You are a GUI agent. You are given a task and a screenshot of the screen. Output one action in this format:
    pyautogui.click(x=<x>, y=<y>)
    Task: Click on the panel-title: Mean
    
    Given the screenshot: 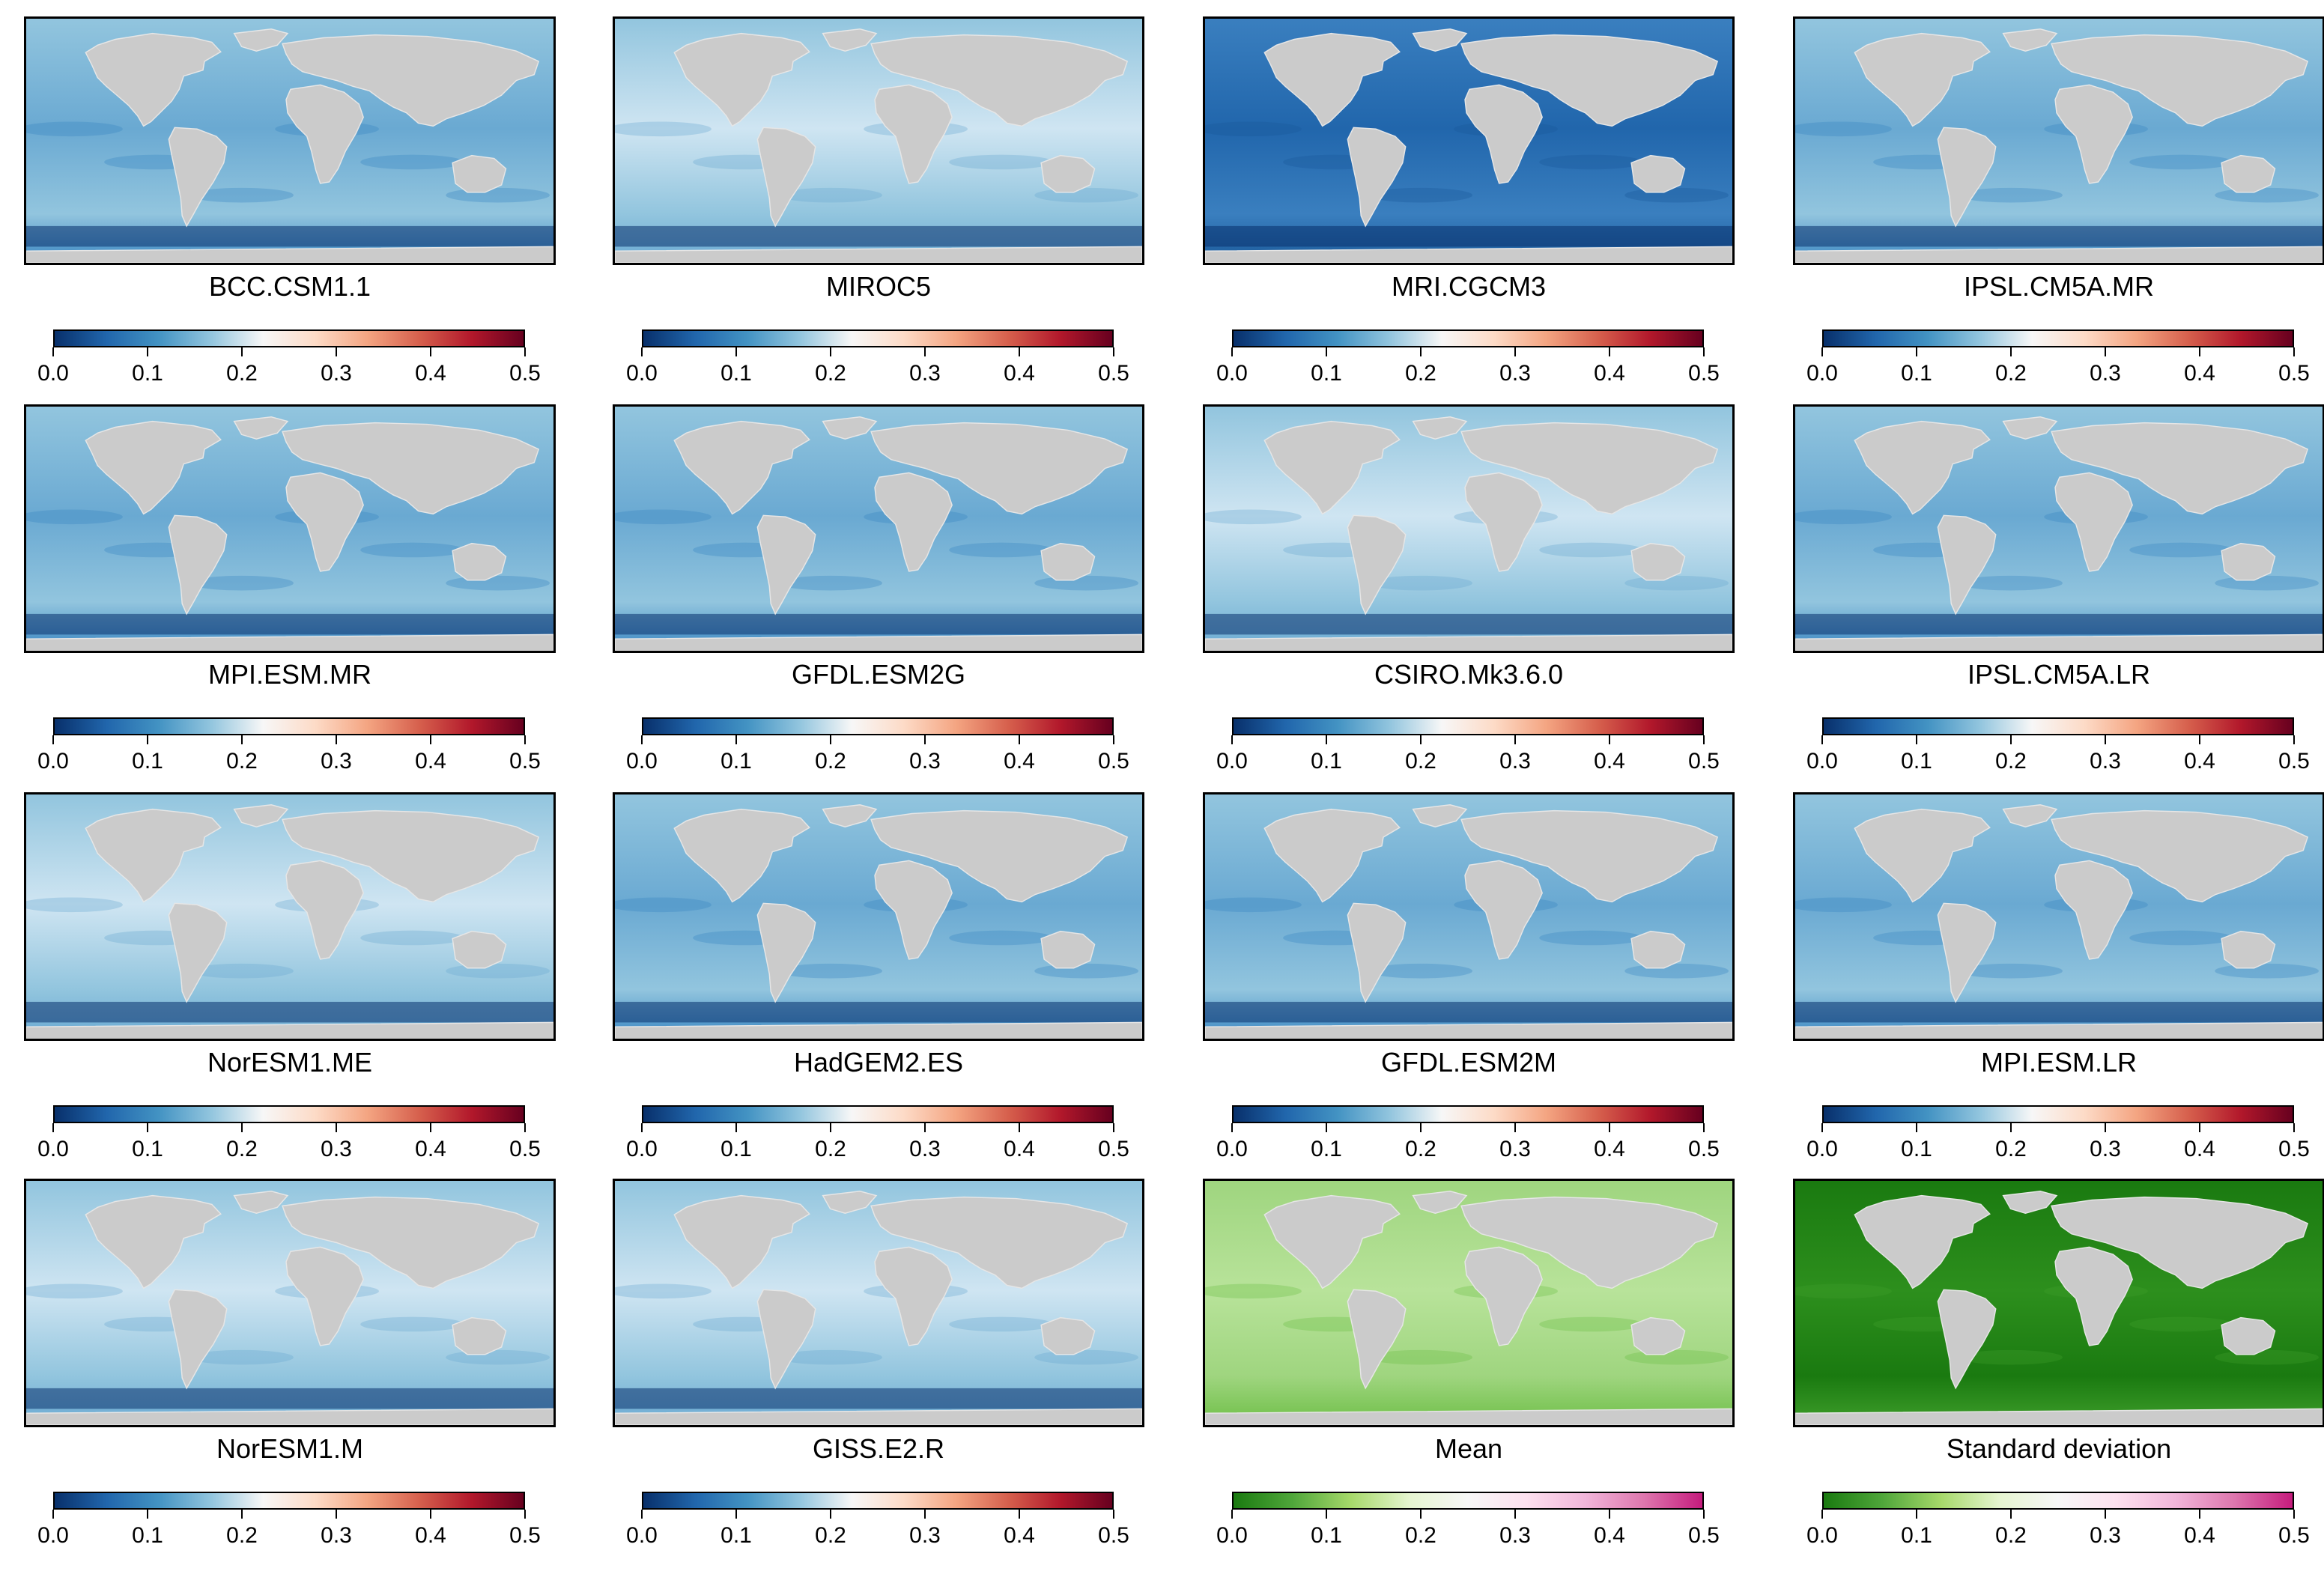 What is the action you would take?
    pyautogui.click(x=1468, y=1448)
    